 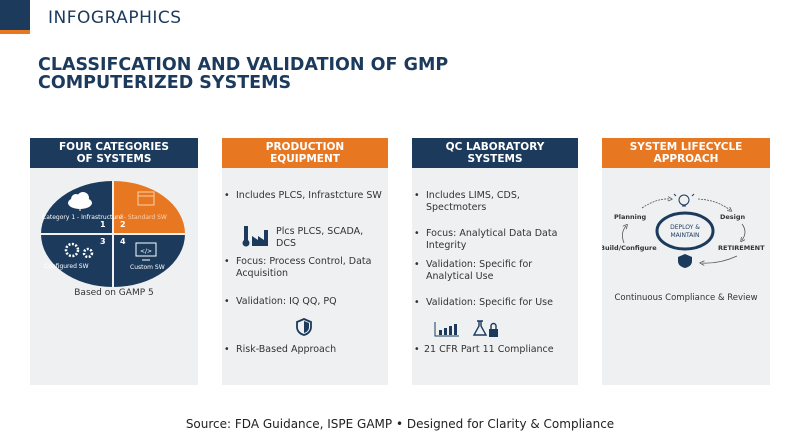 What do you see at coordinates (686, 298) in the screenshot?
I see `compliance-note: Continuous Compliance & Review` at bounding box center [686, 298].